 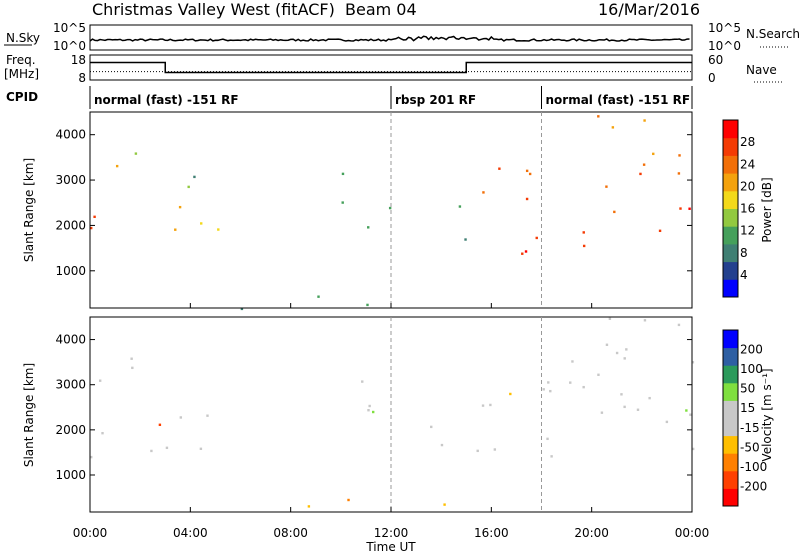 What do you see at coordinates (761, 70) in the screenshot?
I see `nave-label: Nave` at bounding box center [761, 70].